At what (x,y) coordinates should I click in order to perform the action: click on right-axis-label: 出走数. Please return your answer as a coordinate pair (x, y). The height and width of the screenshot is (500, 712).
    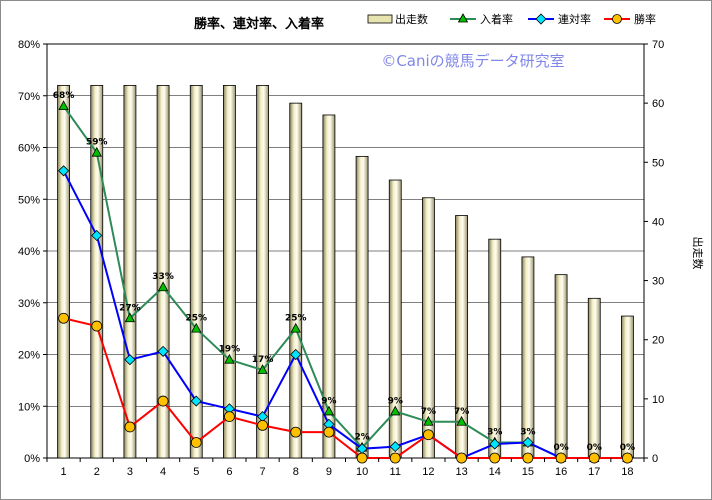
    Looking at the image, I should click on (698, 253).